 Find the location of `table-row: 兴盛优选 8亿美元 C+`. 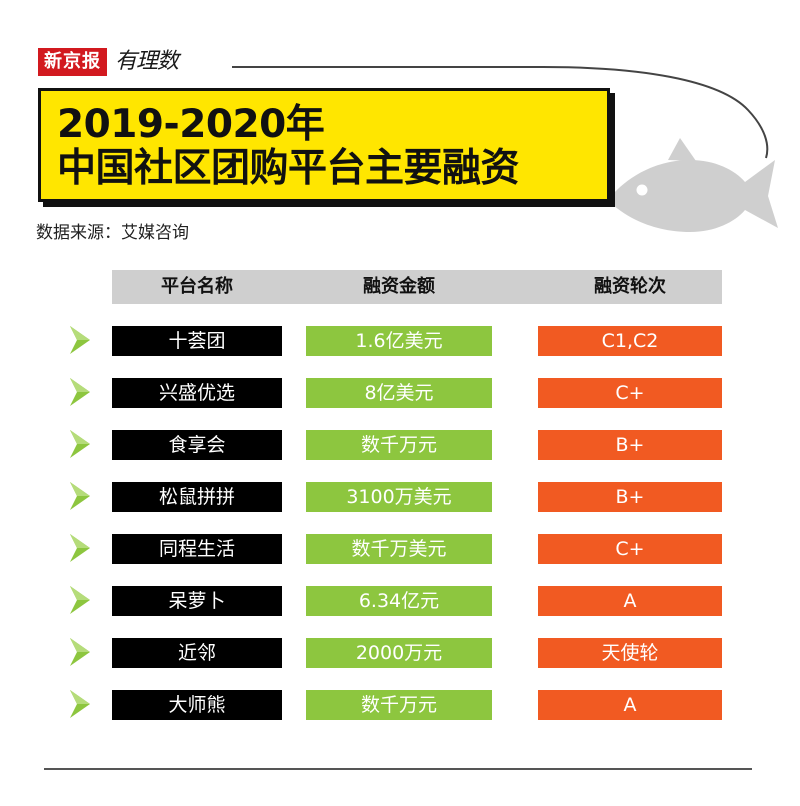

table-row: 兴盛优选 8亿美元 C+ is located at coordinates (400, 393).